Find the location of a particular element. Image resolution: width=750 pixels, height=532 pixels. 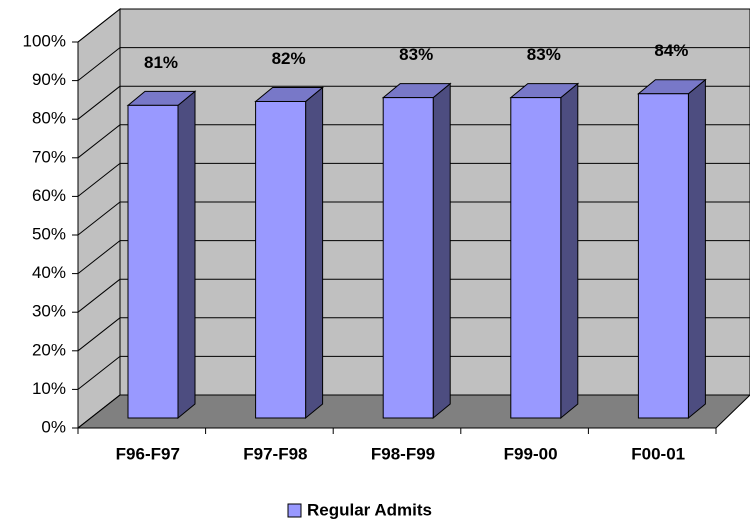

value-label: 81% is located at coordinates (161, 62).